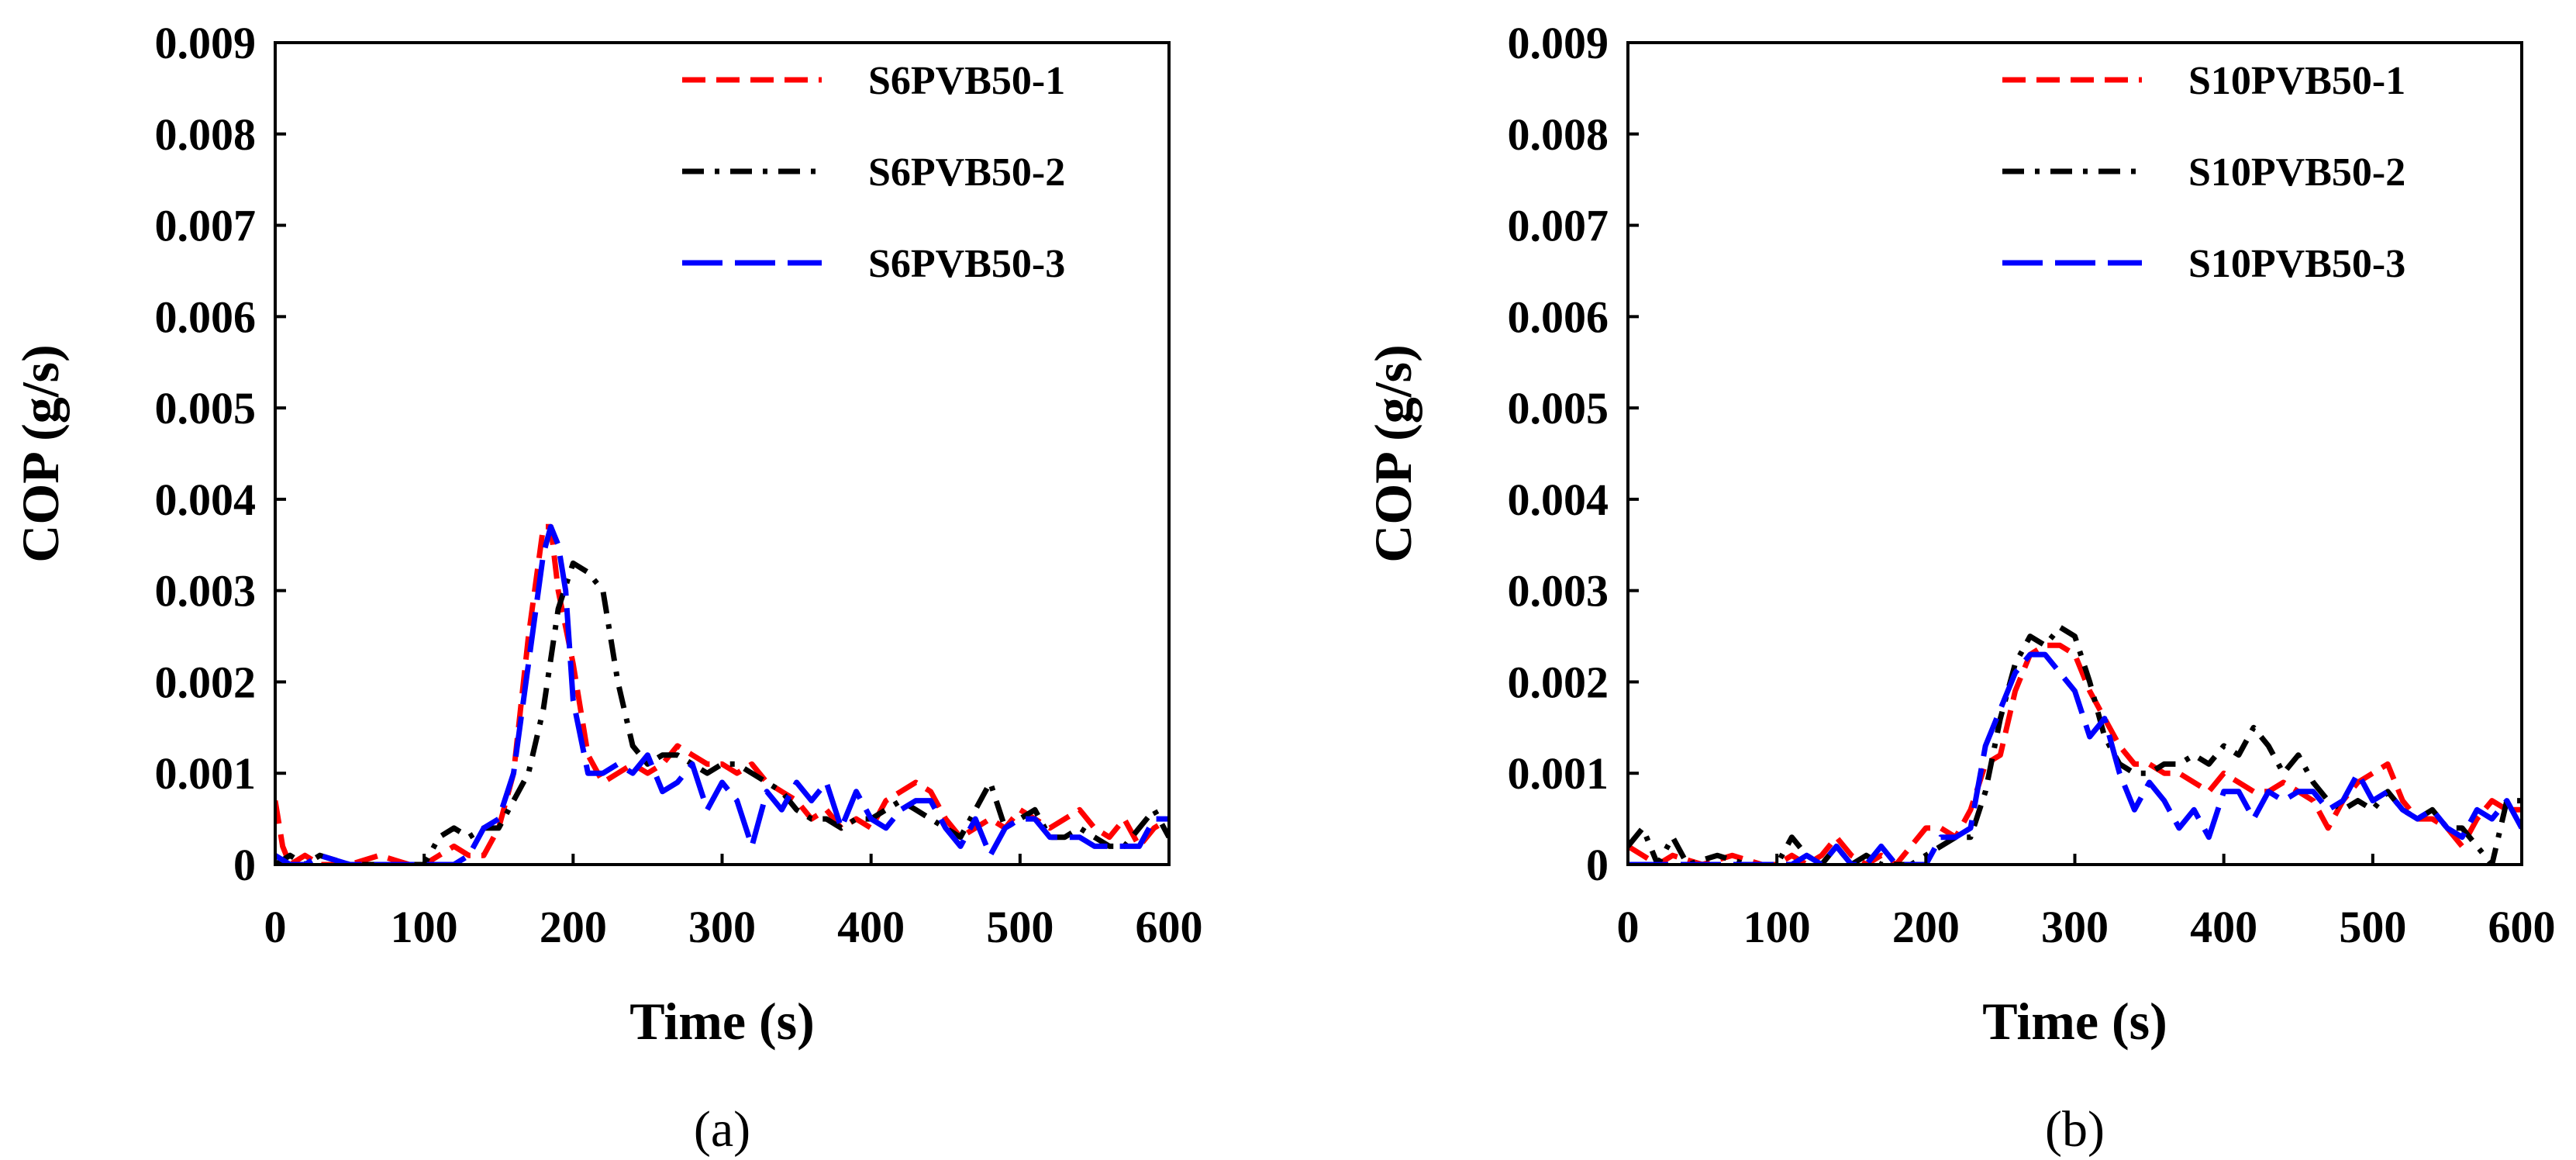 This screenshot has width=2576, height=1160. What do you see at coordinates (2296, 172) in the screenshot?
I see `legend-label: S10PVB50-2` at bounding box center [2296, 172].